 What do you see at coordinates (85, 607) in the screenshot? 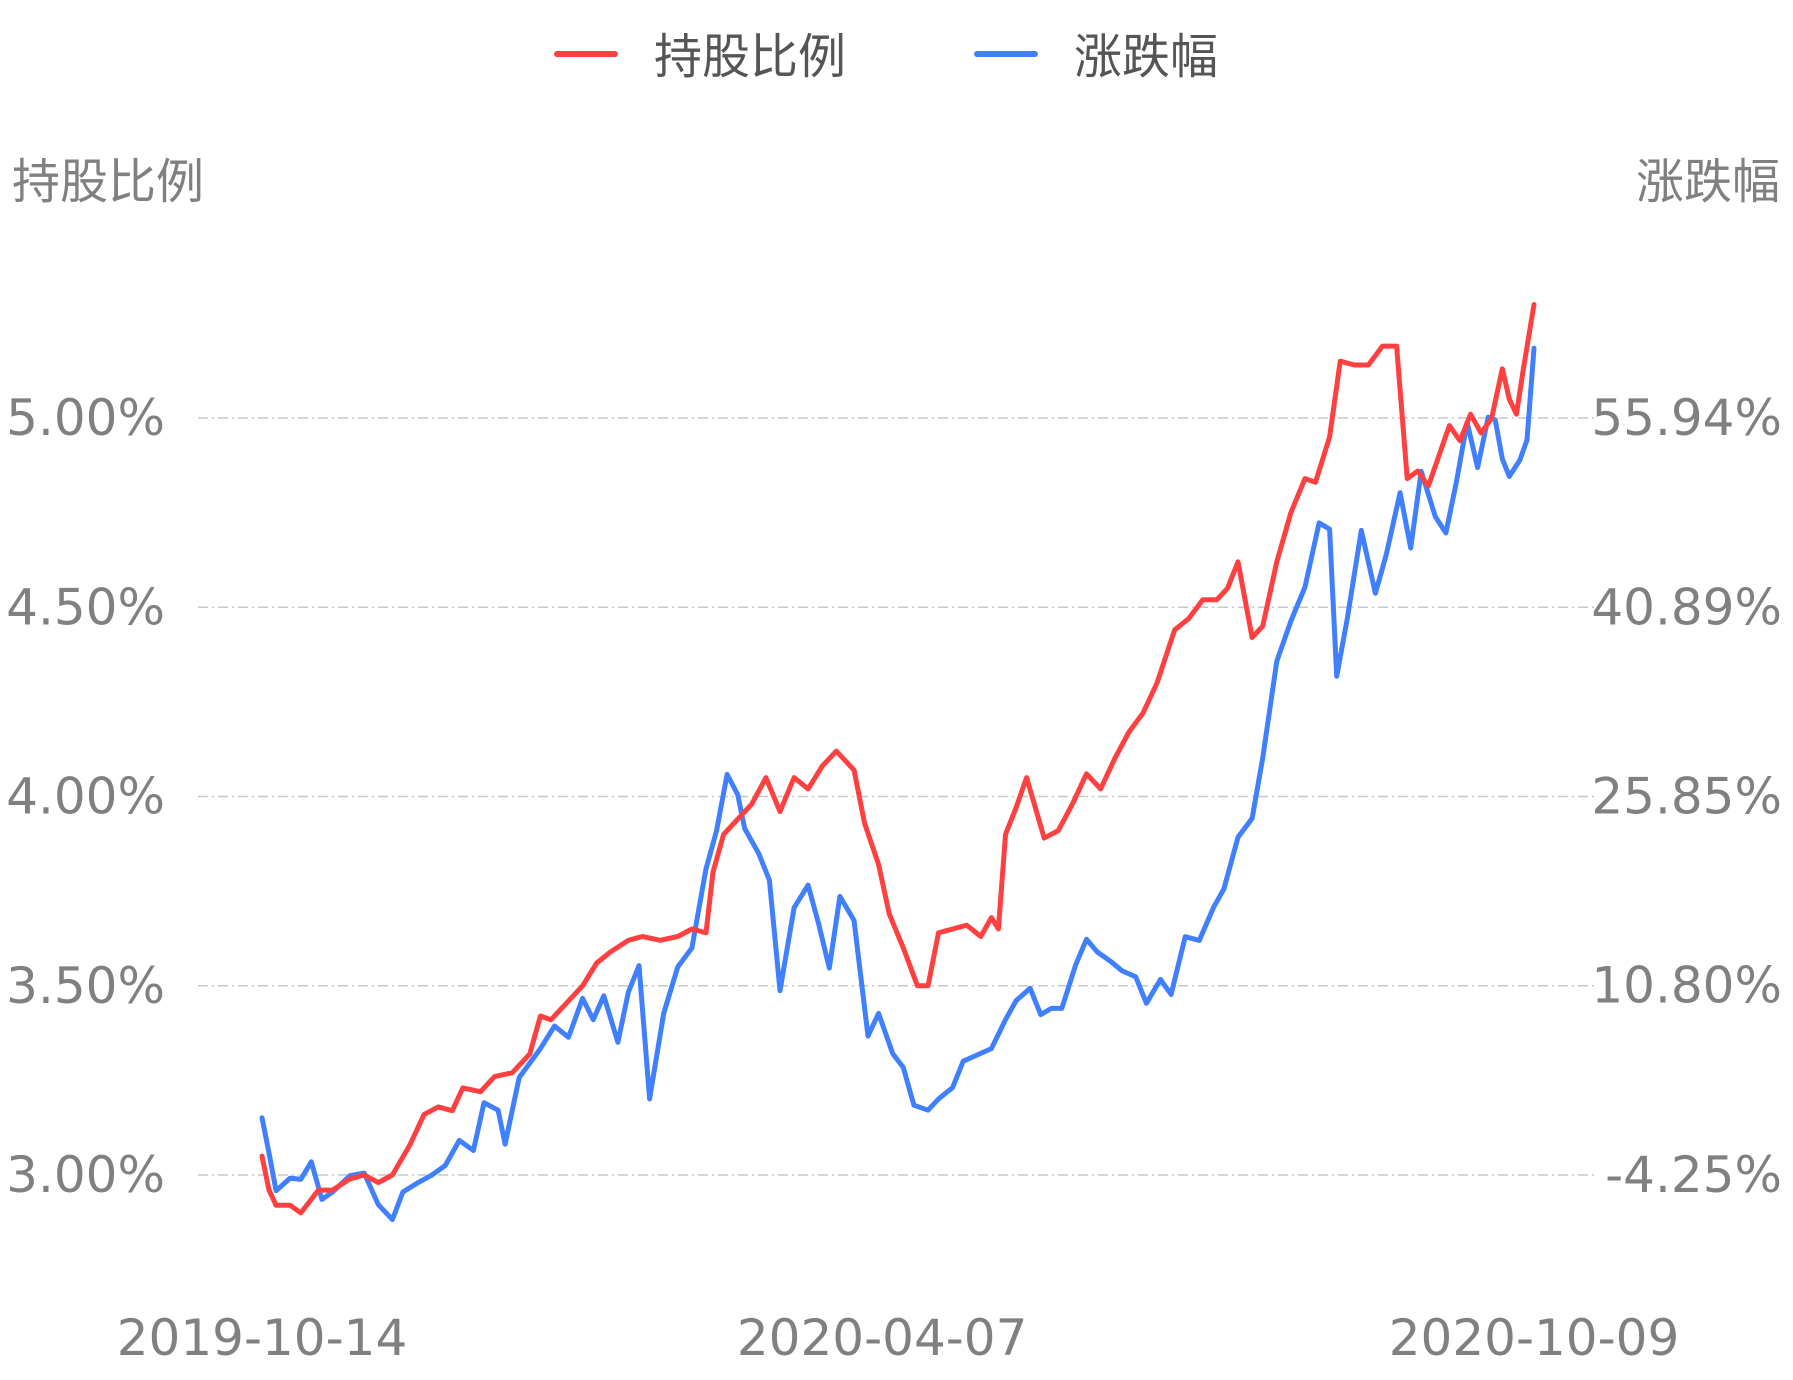
I see `left-tick-label: 4.50%` at bounding box center [85, 607].